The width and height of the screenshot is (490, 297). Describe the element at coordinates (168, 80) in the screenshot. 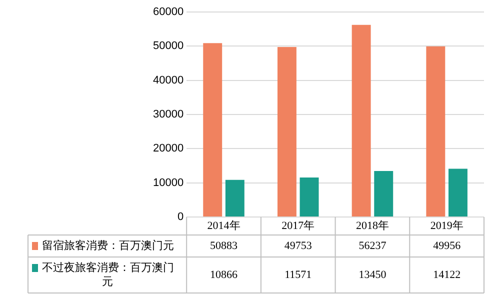

I see `y-tick-label: 40000` at that location.